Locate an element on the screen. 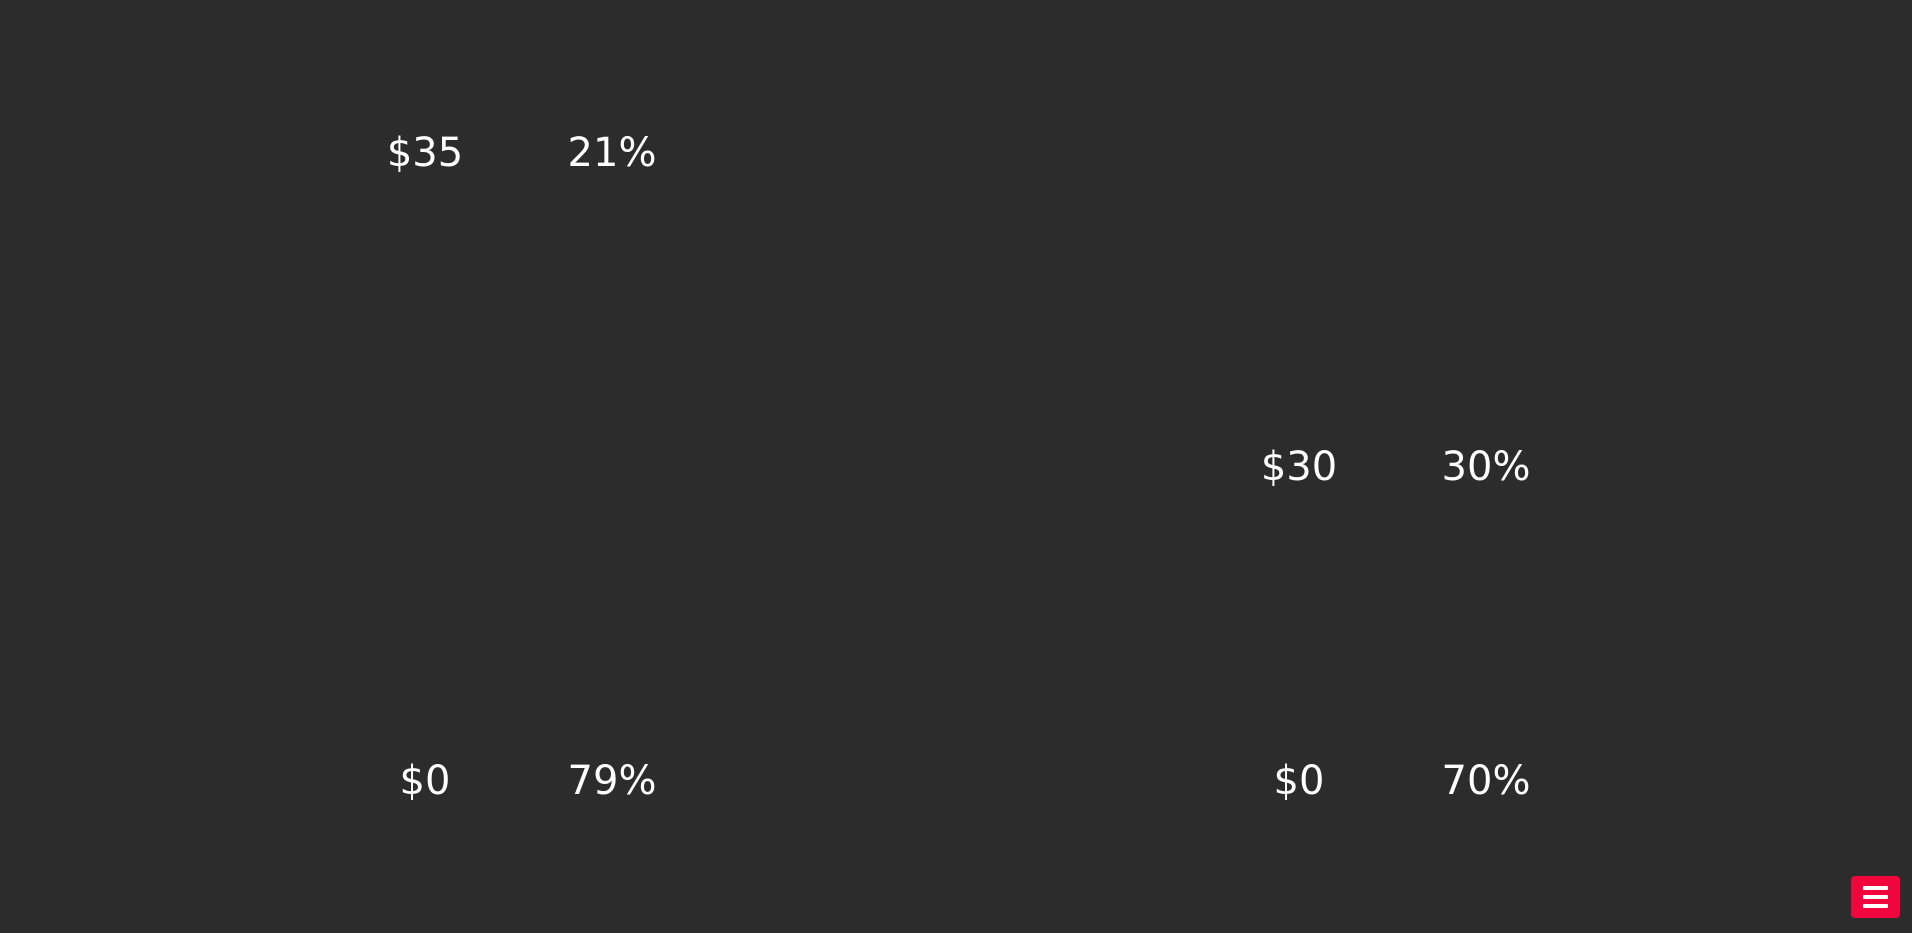 This screenshot has width=1912, height=933. left-bottom-percent: 79% is located at coordinates (612, 781).